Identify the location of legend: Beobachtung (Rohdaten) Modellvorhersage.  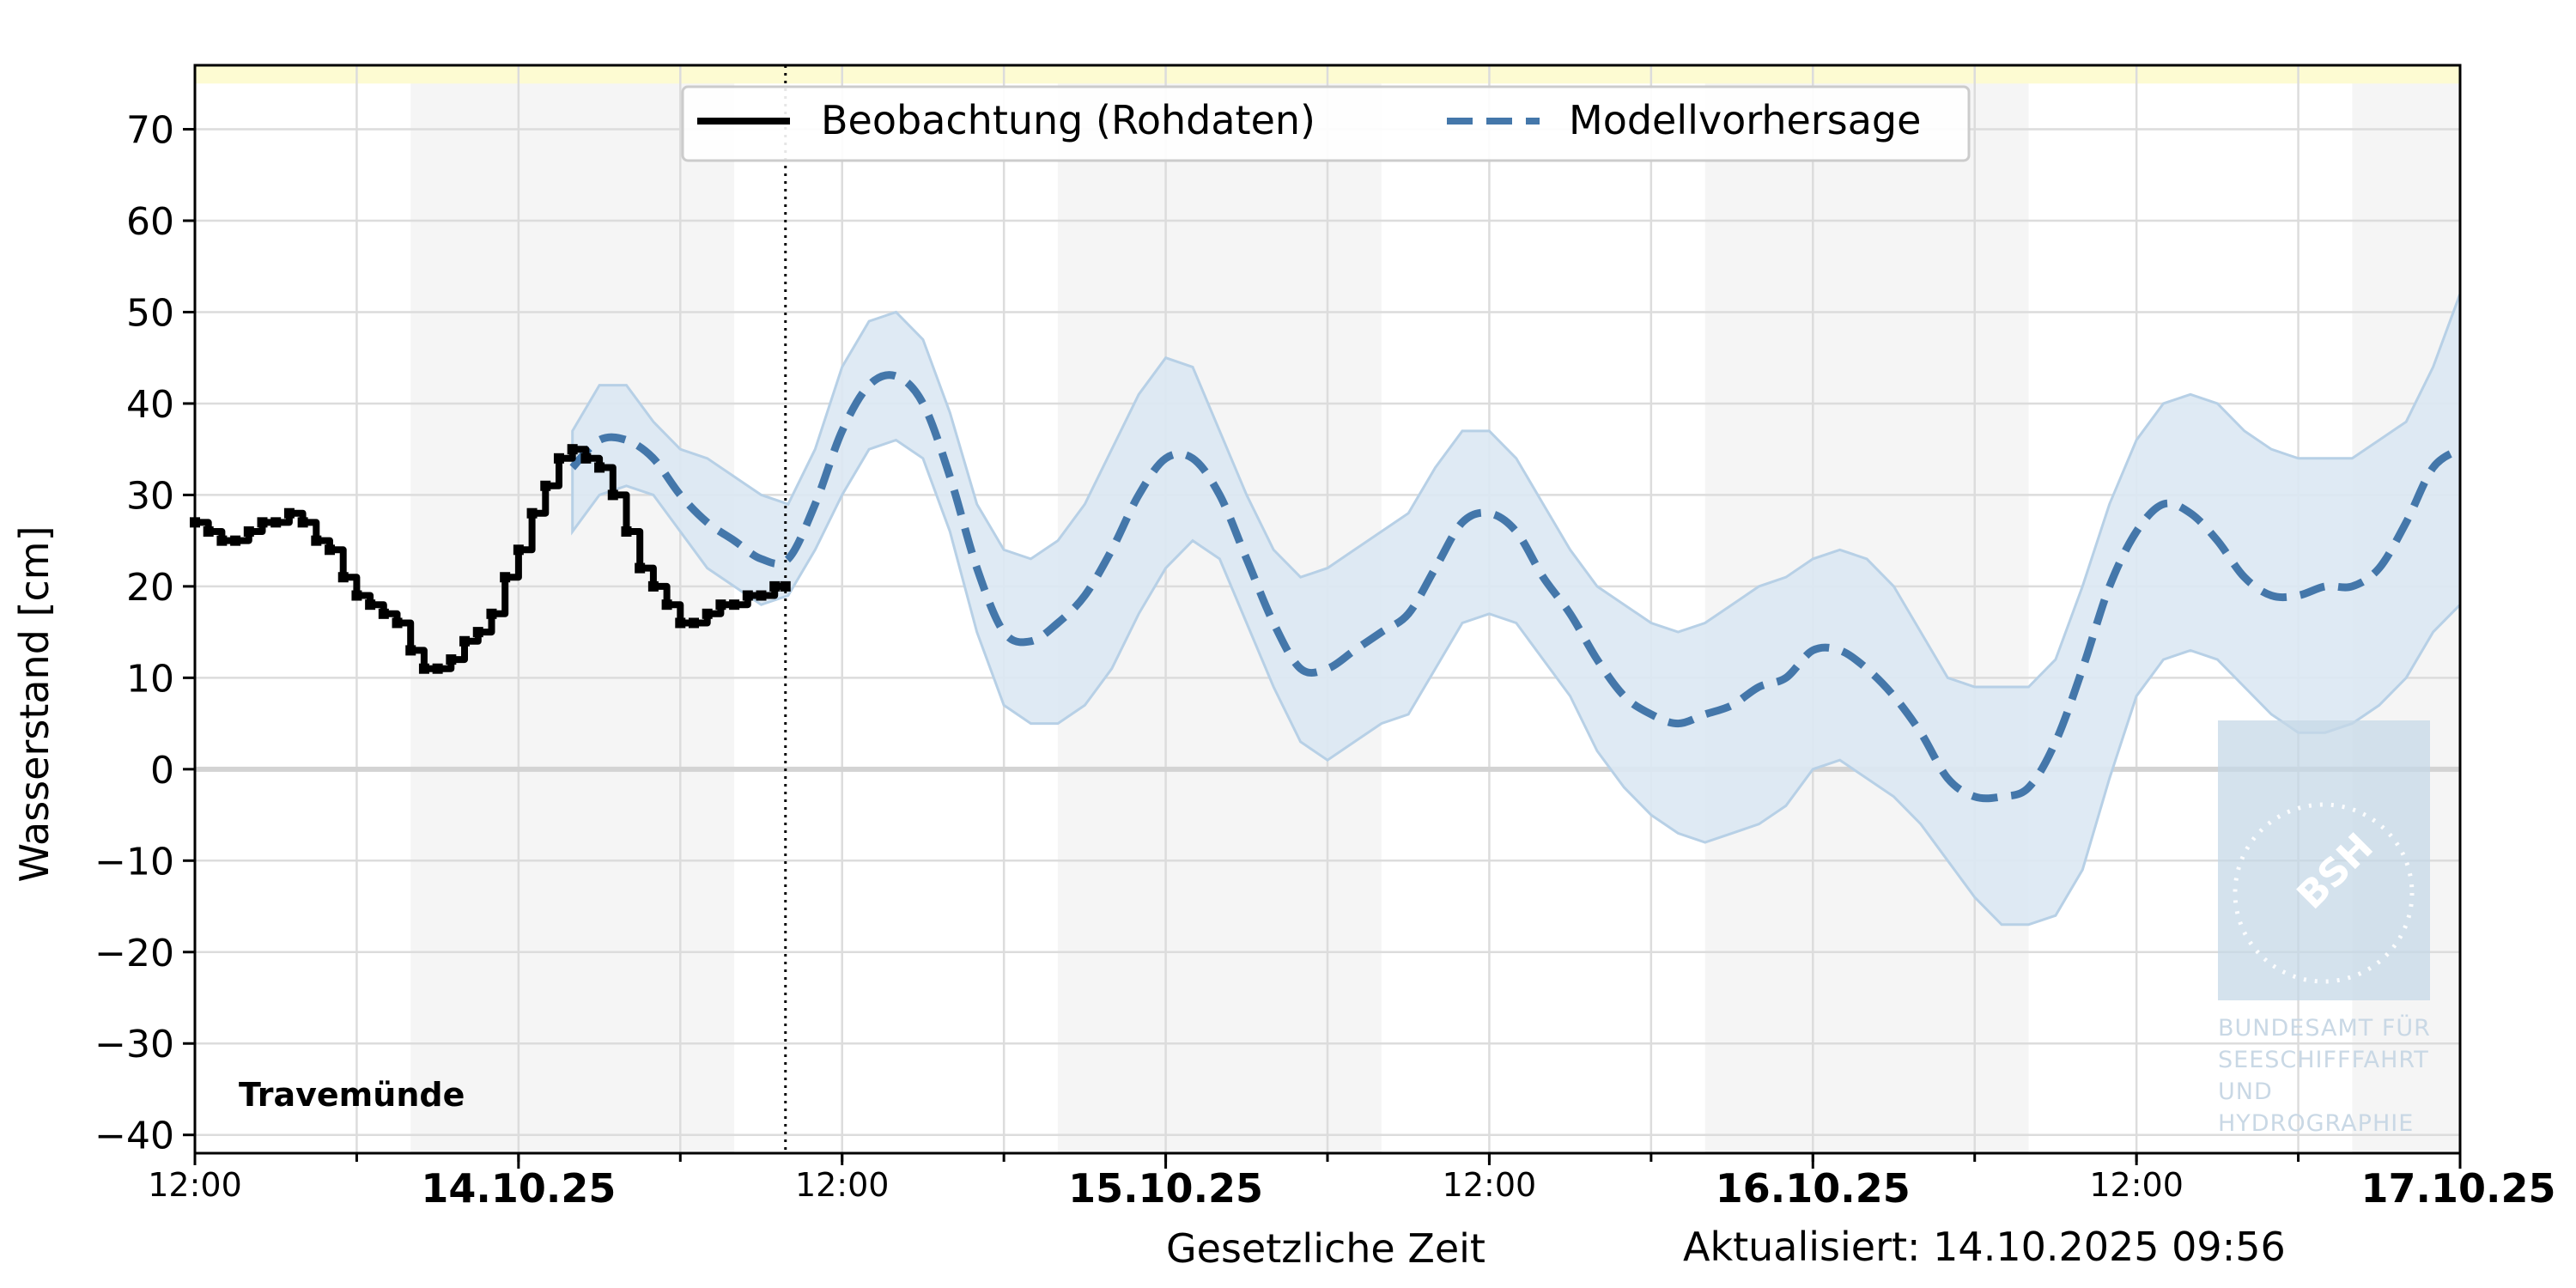
(1326, 123).